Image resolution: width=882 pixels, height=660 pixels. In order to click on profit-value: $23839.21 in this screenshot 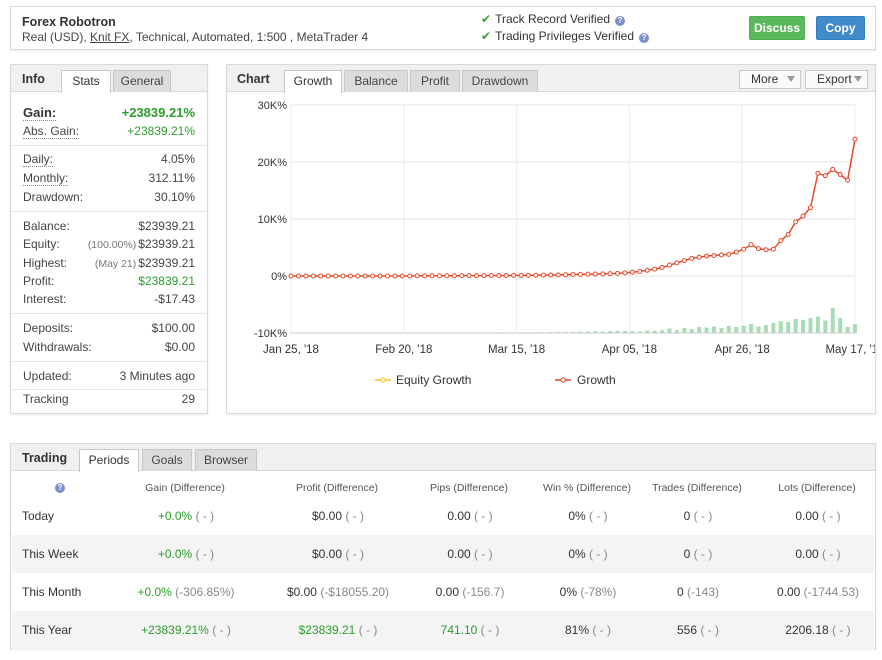, I will do `click(166, 281)`.